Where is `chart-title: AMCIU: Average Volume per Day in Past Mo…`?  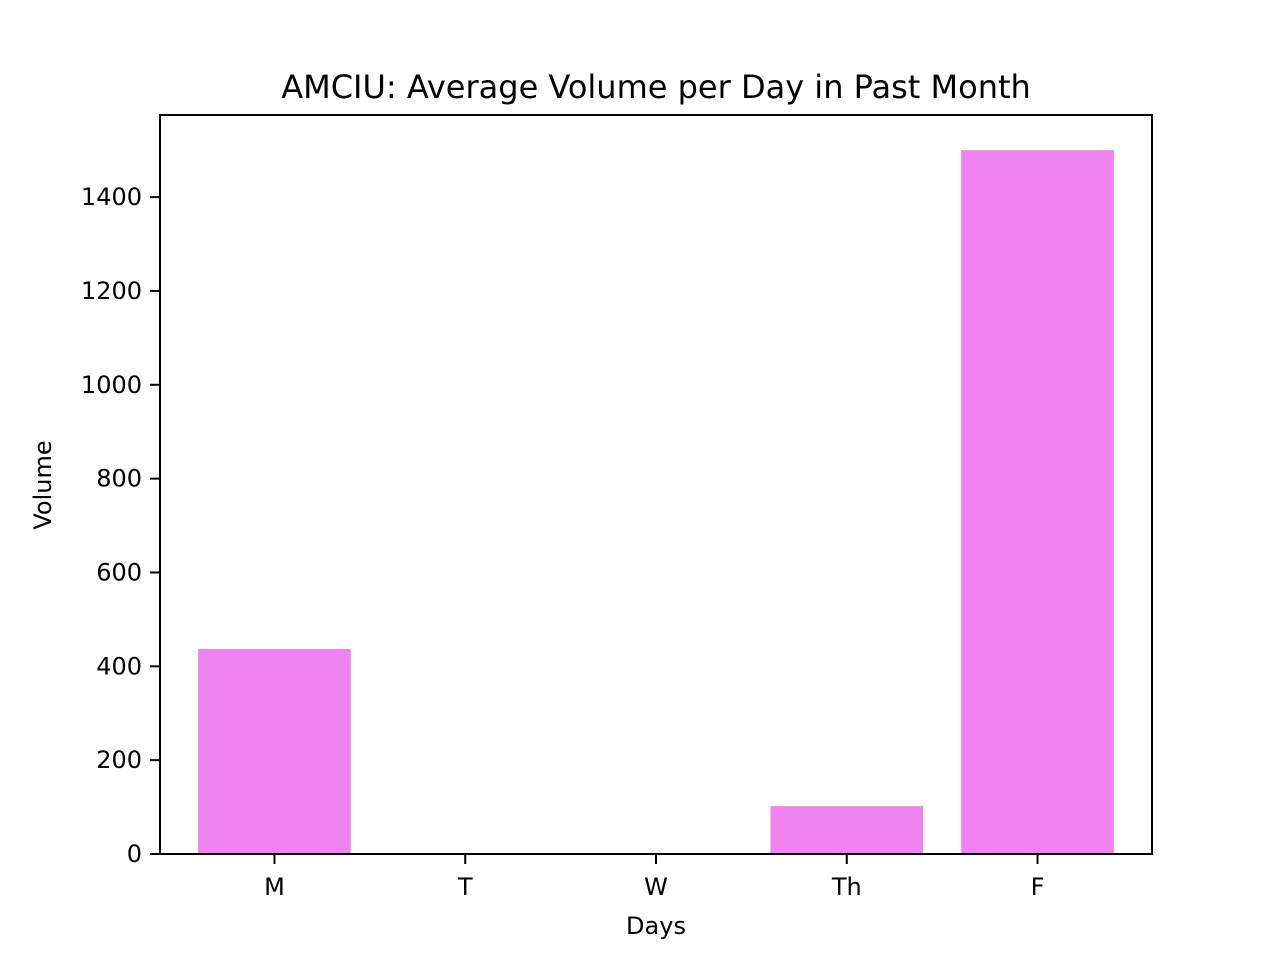 chart-title: AMCIU: Average Volume per Day in Past Mo… is located at coordinates (656, 87).